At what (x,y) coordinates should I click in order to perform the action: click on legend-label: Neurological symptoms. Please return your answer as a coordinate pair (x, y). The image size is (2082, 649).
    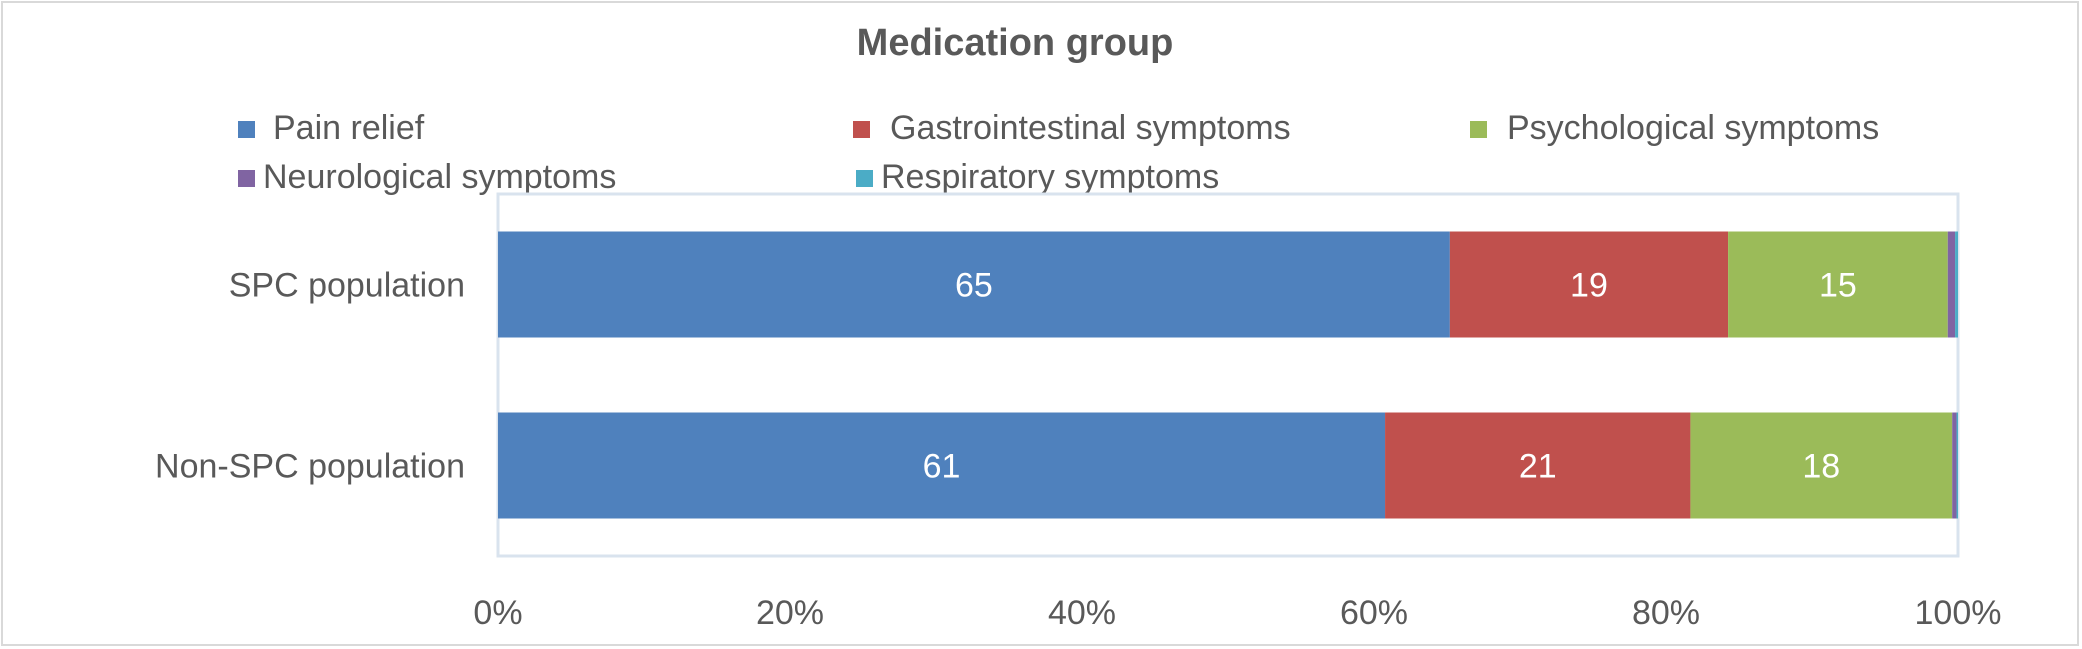
    Looking at the image, I should click on (440, 177).